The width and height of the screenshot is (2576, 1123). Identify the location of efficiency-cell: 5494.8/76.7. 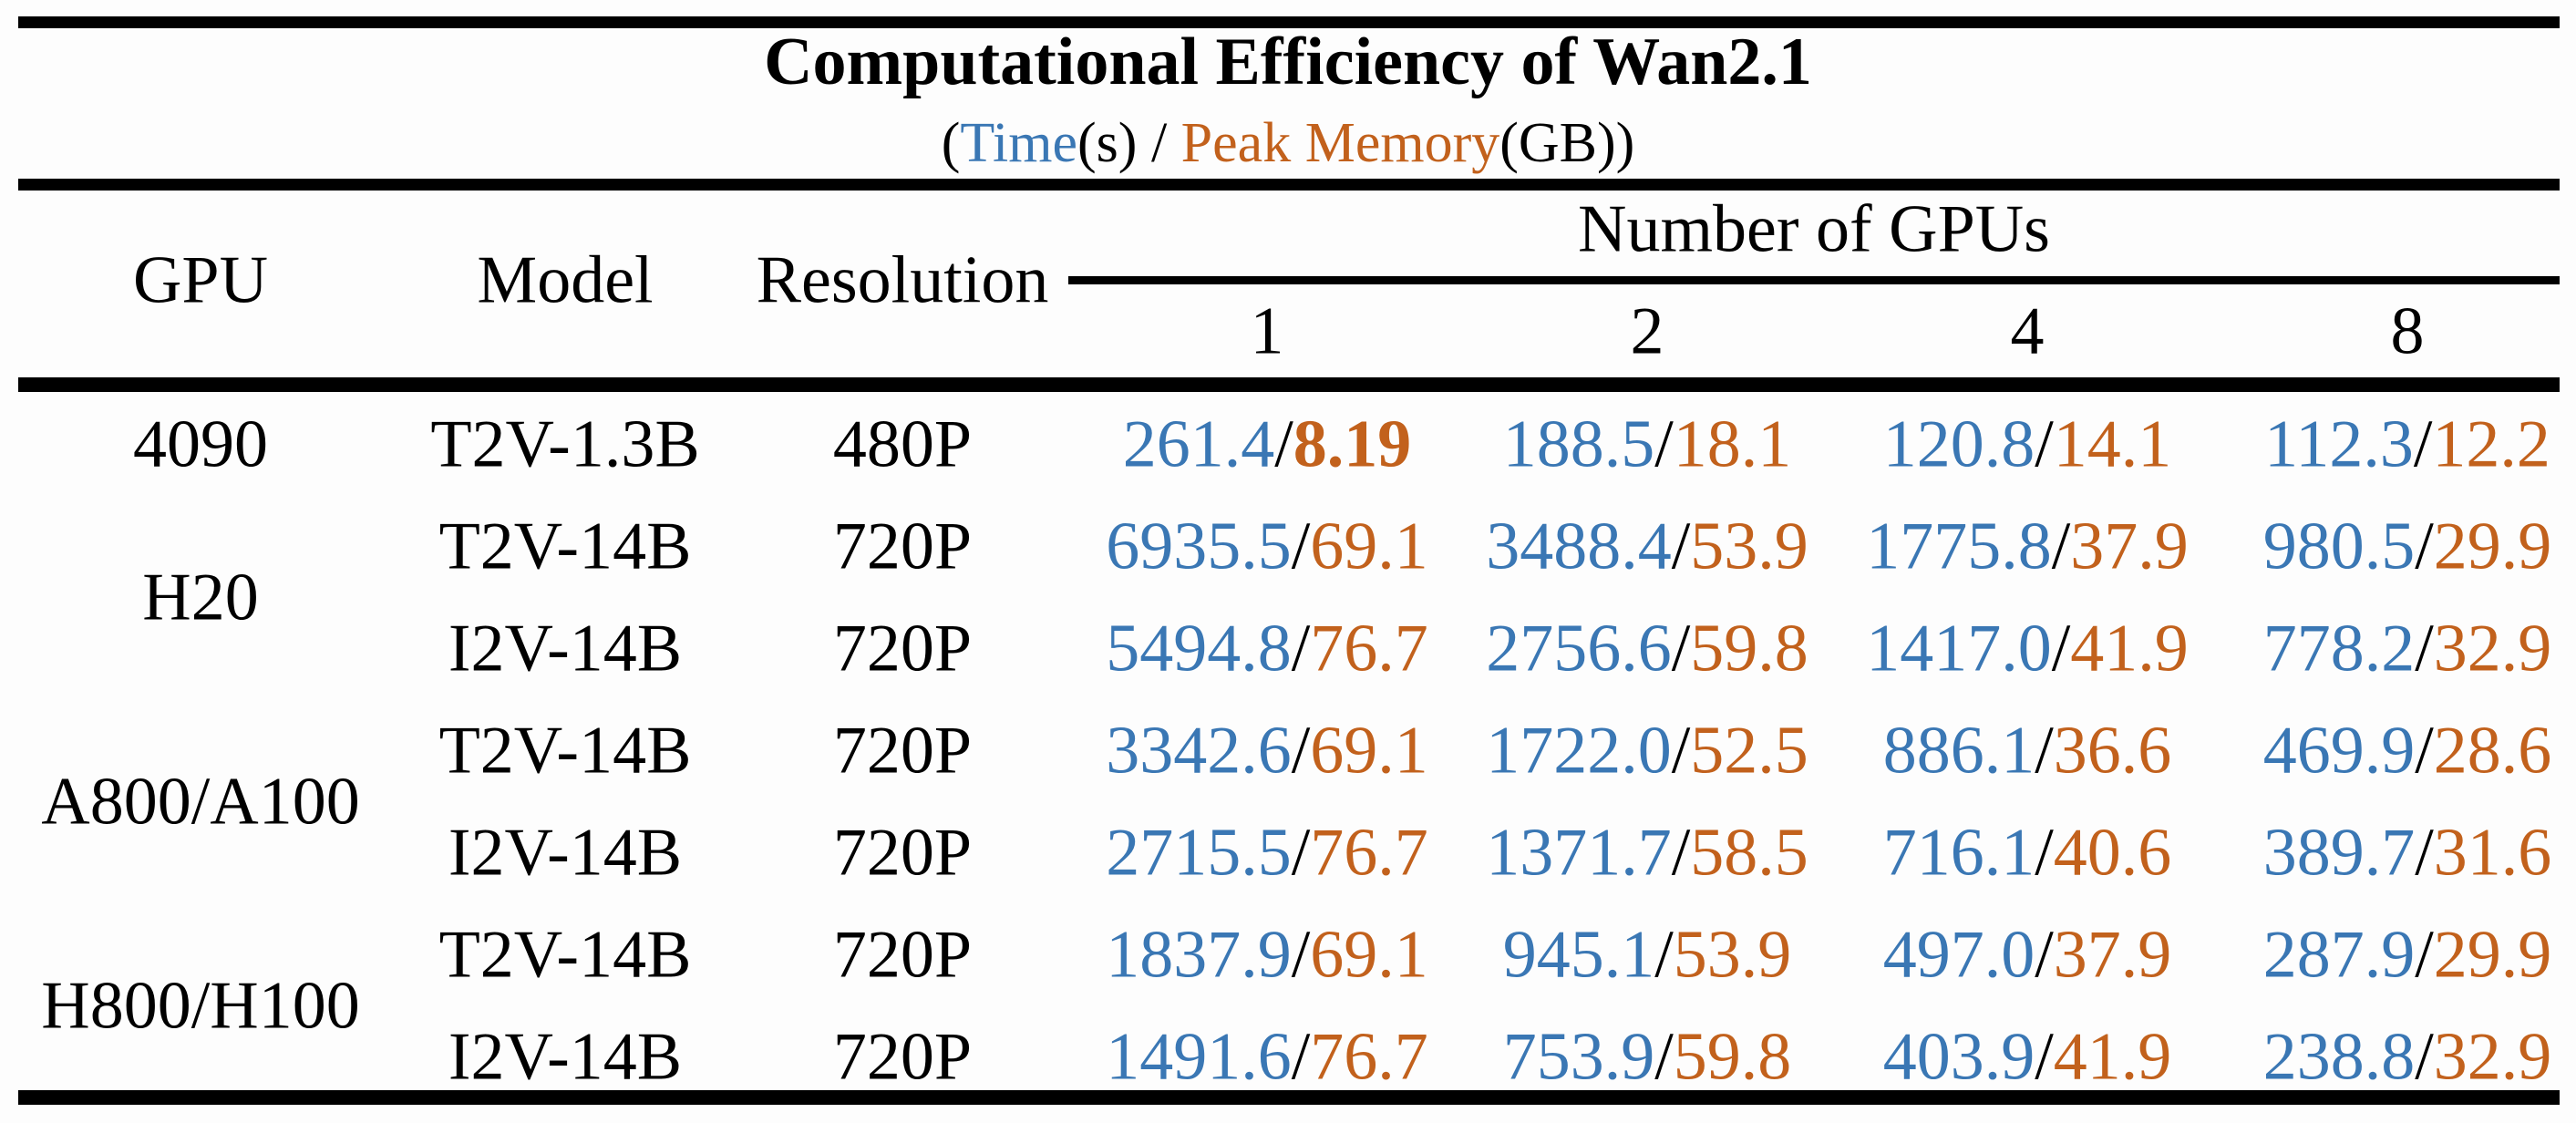
(1267, 649).